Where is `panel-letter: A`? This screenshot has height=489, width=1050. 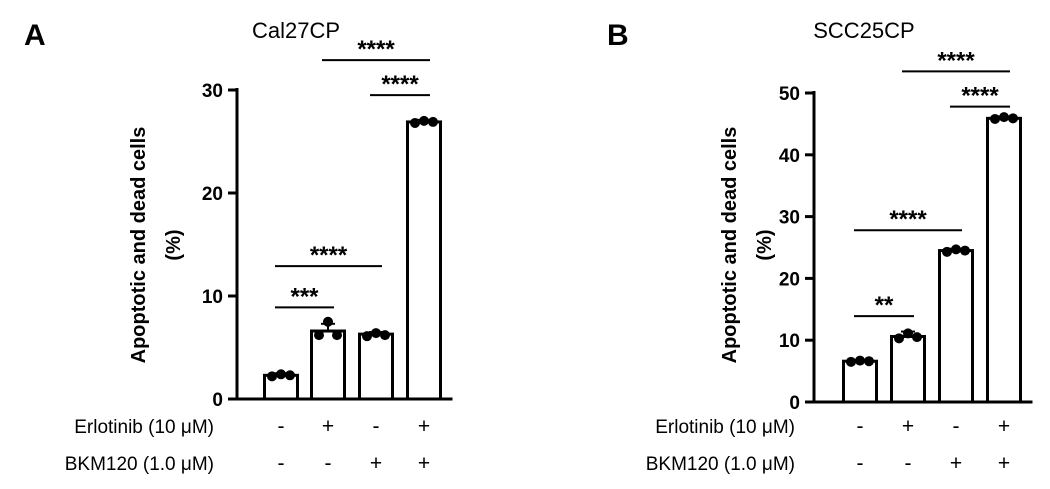
panel-letter: A is located at coordinates (35, 35).